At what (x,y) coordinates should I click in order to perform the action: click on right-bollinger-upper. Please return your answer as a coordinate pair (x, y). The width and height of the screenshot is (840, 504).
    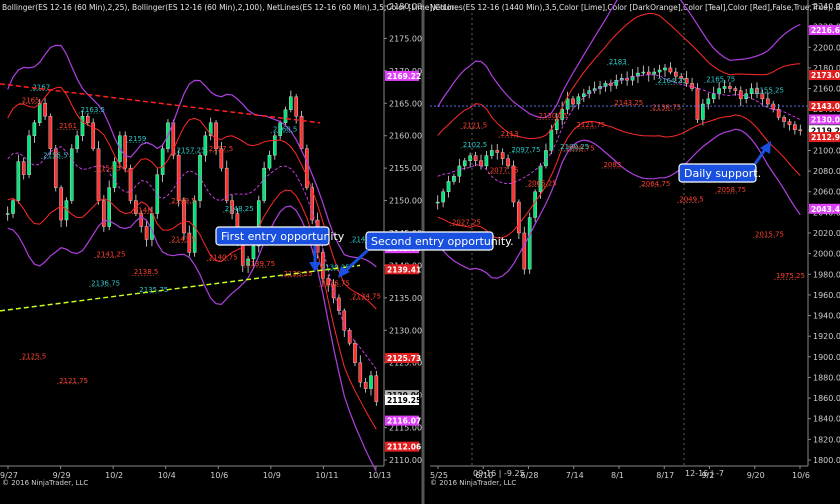
    Looking at the image, I should click on (619, 76).